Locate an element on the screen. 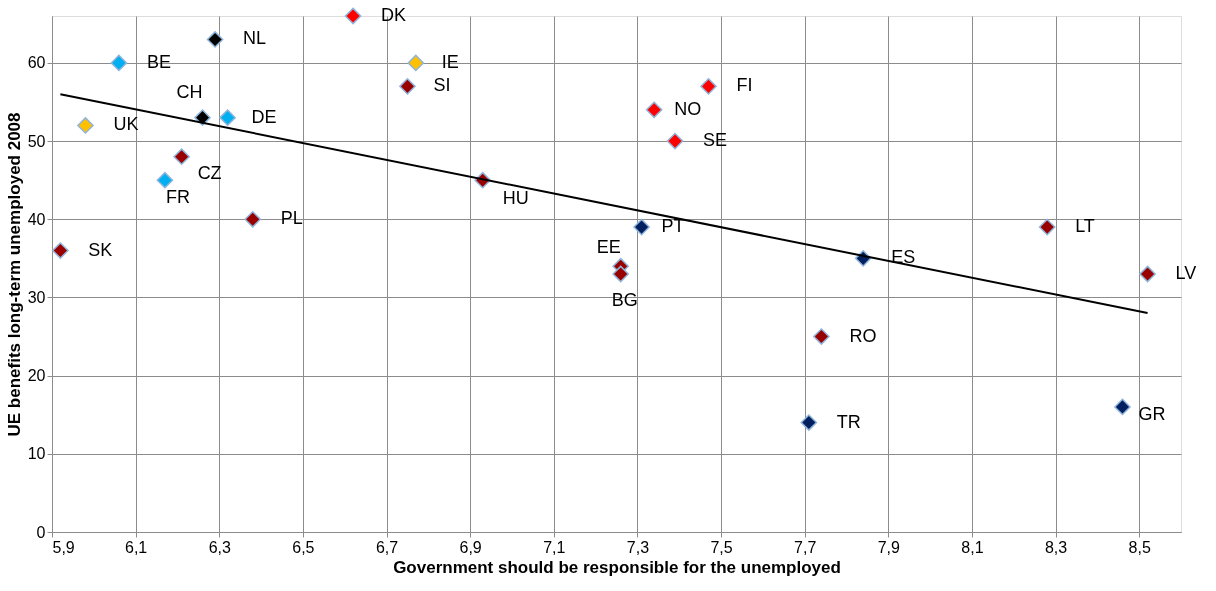  annotation: HU is located at coordinates (515, 198).